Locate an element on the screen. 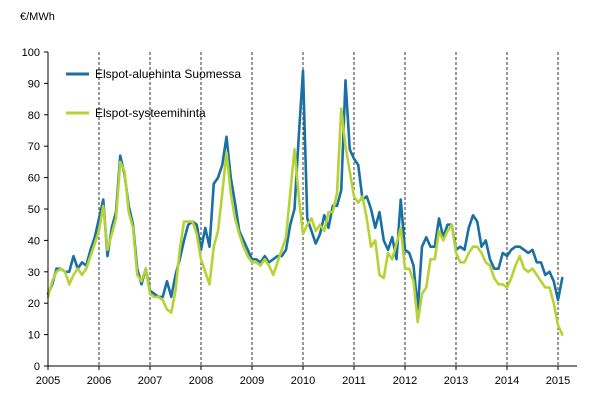 This screenshot has width=605, height=416. y-tick-label: 0 is located at coordinates (37, 367).